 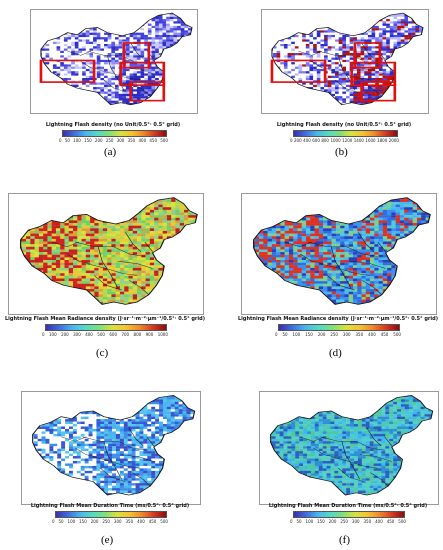 I want to click on panel-label: (b), so click(x=341, y=152).